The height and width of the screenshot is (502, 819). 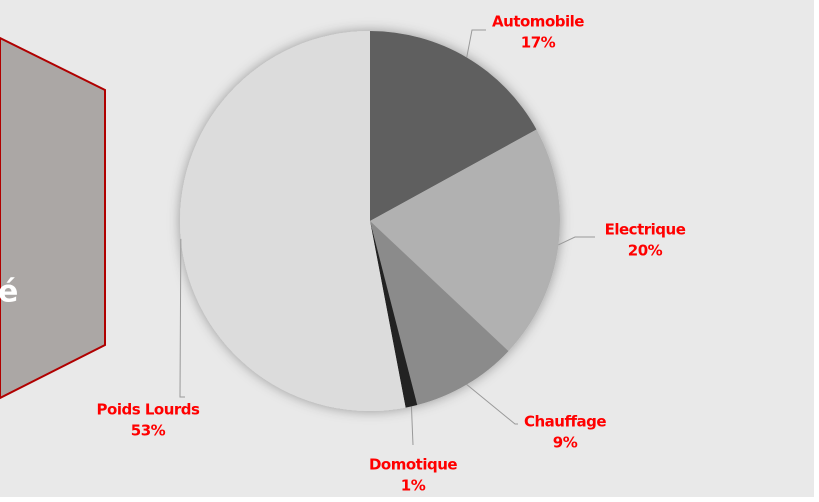 I want to click on slice-label: Domotique, so click(x=413, y=465).